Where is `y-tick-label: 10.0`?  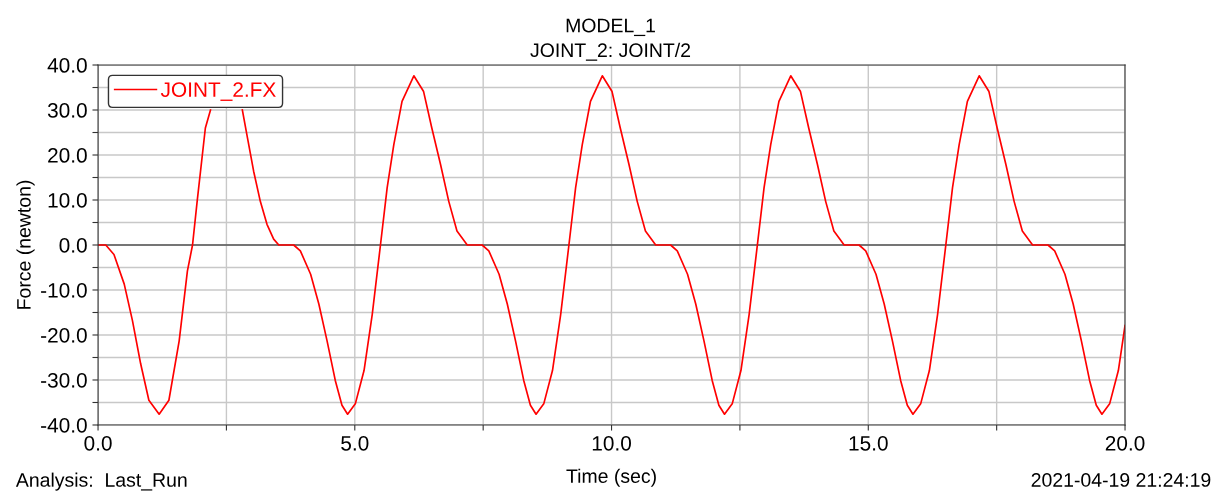 y-tick-label: 10.0 is located at coordinates (67, 200).